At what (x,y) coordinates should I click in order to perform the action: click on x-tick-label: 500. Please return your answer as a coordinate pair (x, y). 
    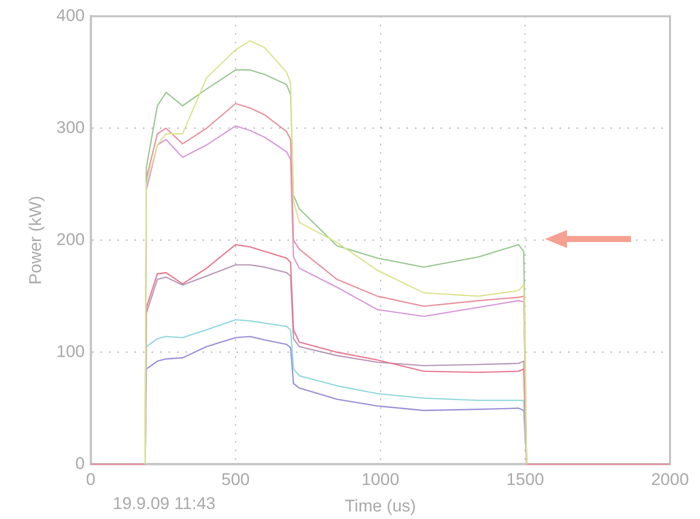
    Looking at the image, I should click on (235, 480).